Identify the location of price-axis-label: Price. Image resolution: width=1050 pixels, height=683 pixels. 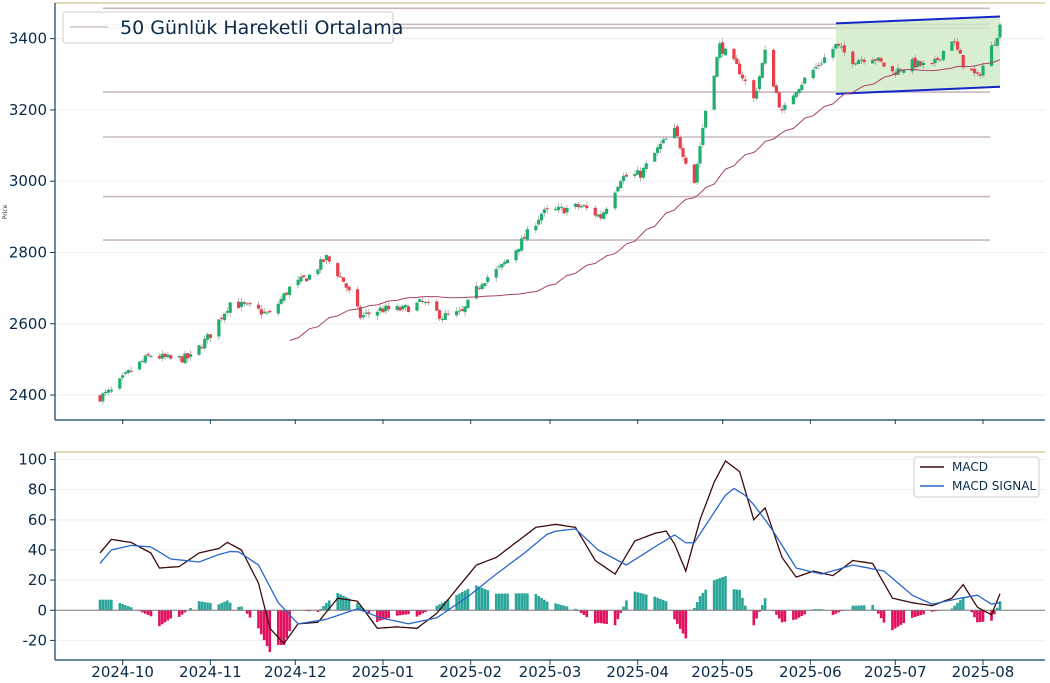
(5, 211).